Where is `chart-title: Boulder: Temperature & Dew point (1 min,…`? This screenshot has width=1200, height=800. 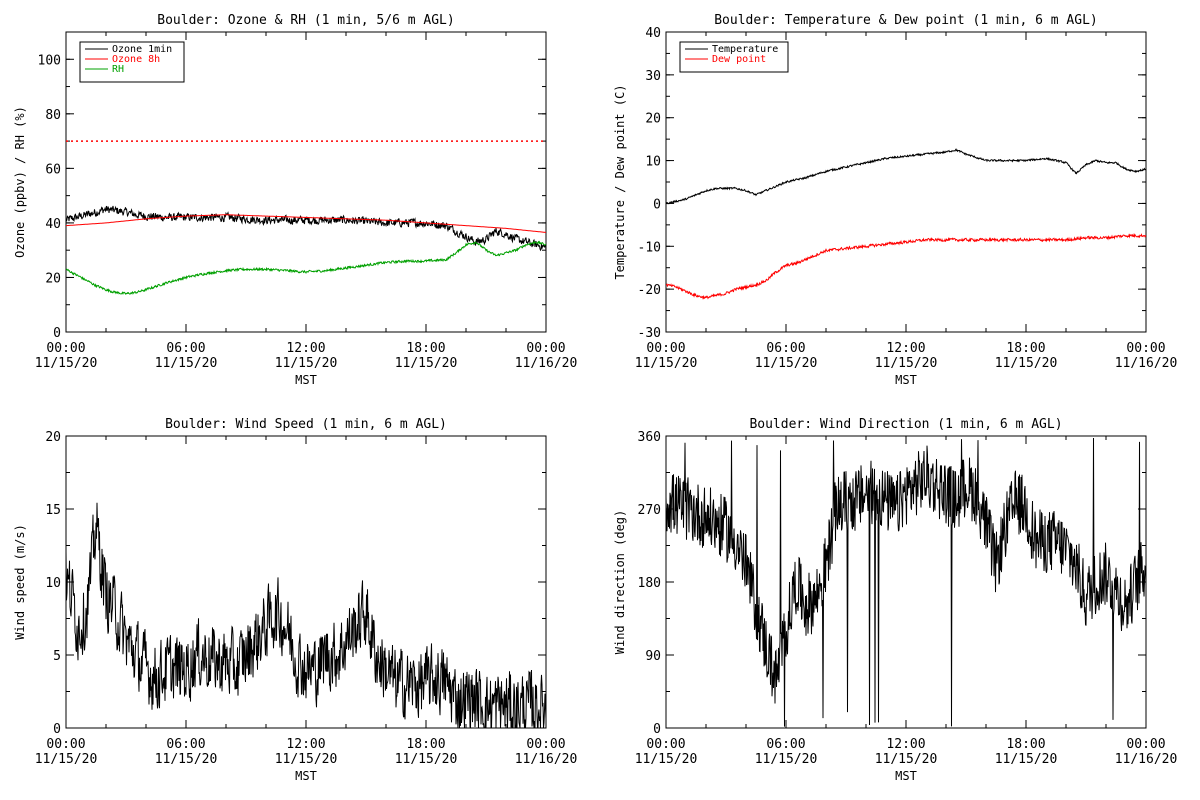
chart-title: Boulder: Temperature & Dew point (1 min,… is located at coordinates (906, 20).